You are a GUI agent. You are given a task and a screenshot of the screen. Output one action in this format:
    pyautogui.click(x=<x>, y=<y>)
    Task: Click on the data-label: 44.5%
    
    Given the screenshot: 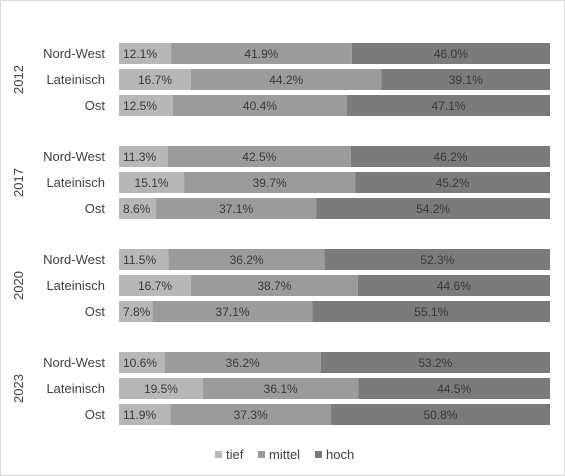 What is the action you would take?
    pyautogui.click(x=454, y=389)
    